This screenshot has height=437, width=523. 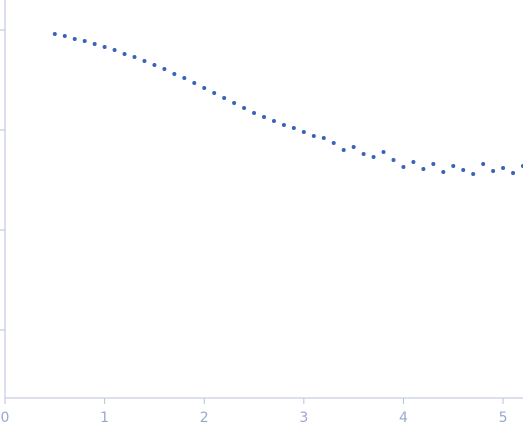 I want to click on x-tick-label: 1, so click(x=104, y=418).